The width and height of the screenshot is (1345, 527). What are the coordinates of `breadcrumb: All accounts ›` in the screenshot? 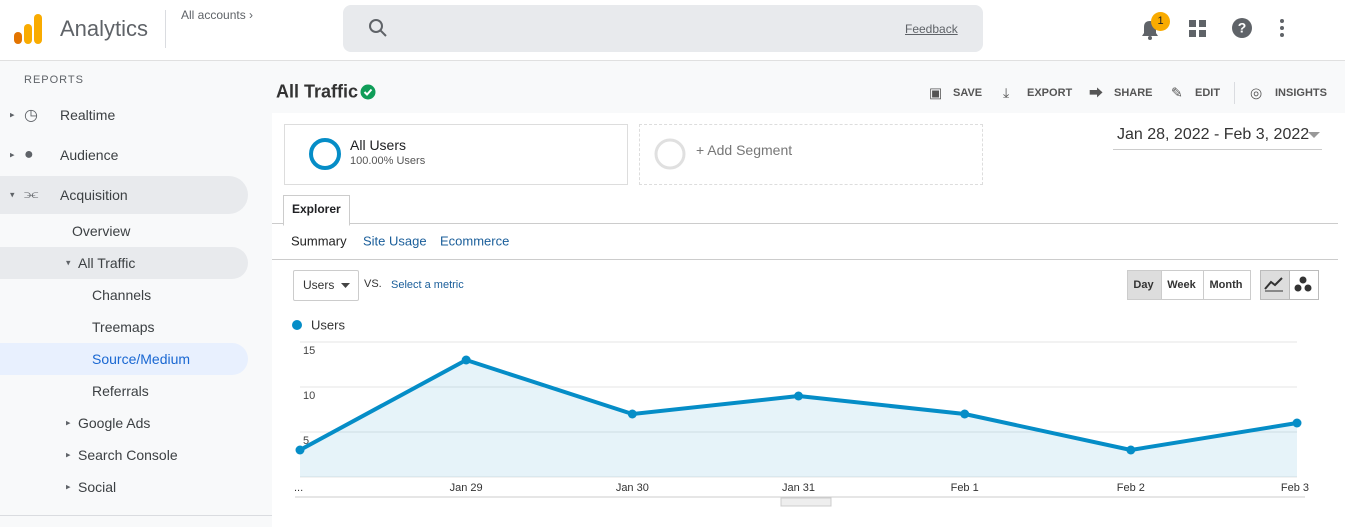 It's located at (217, 15).